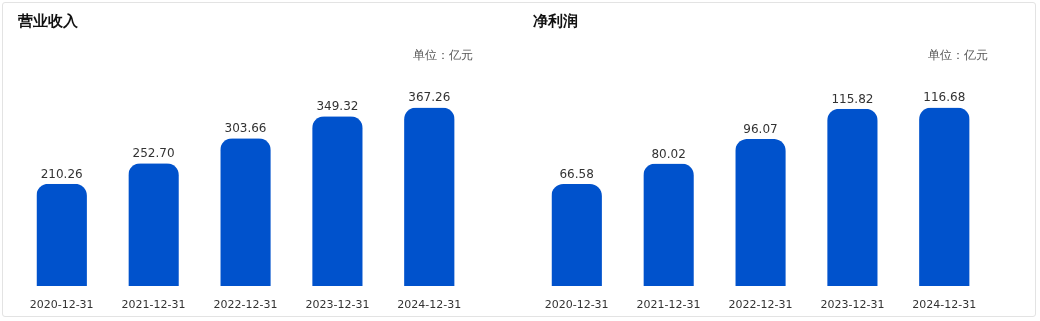  What do you see at coordinates (760, 128) in the screenshot?
I see `data-label: 96.07` at bounding box center [760, 128].